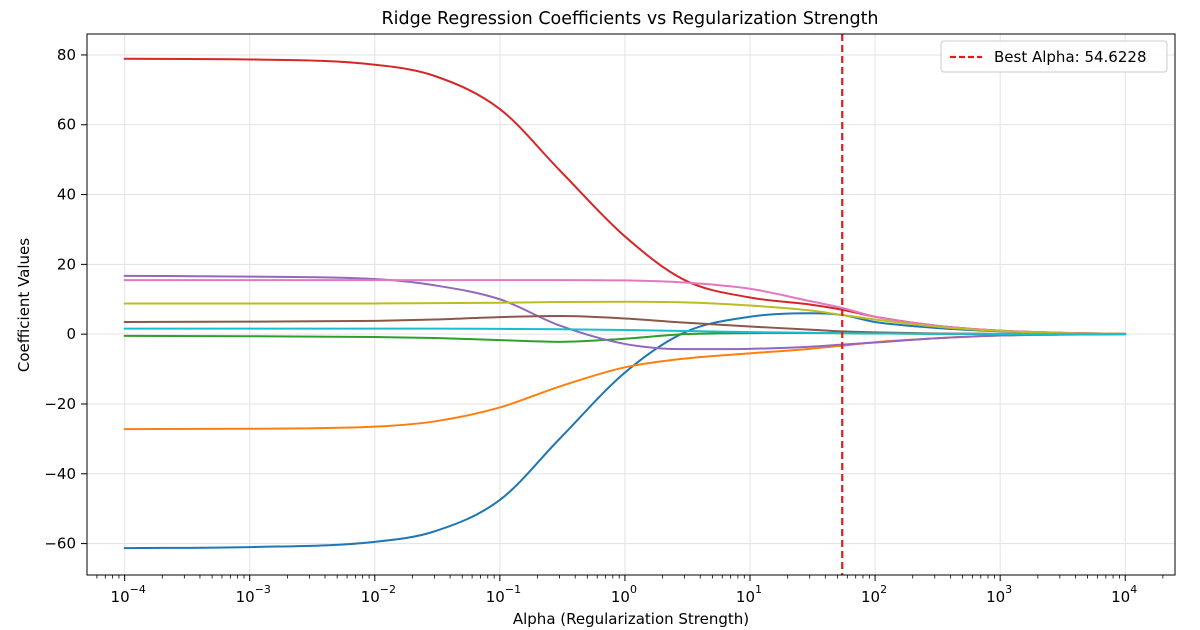 Image resolution: width=1200 pixels, height=630 pixels. Describe the element at coordinates (263, 589) in the screenshot. I see `x-tick-exponent: −3` at that location.